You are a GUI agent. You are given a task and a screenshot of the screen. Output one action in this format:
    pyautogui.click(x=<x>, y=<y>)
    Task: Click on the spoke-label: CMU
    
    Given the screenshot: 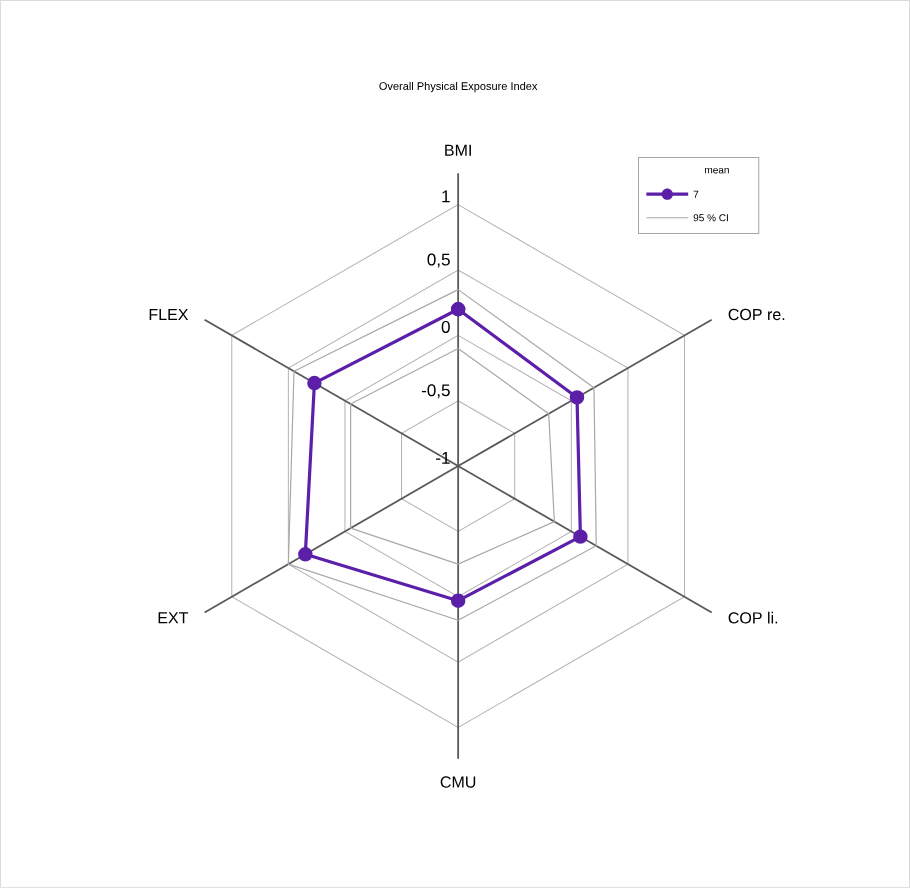 What is the action you would take?
    pyautogui.click(x=458, y=782)
    